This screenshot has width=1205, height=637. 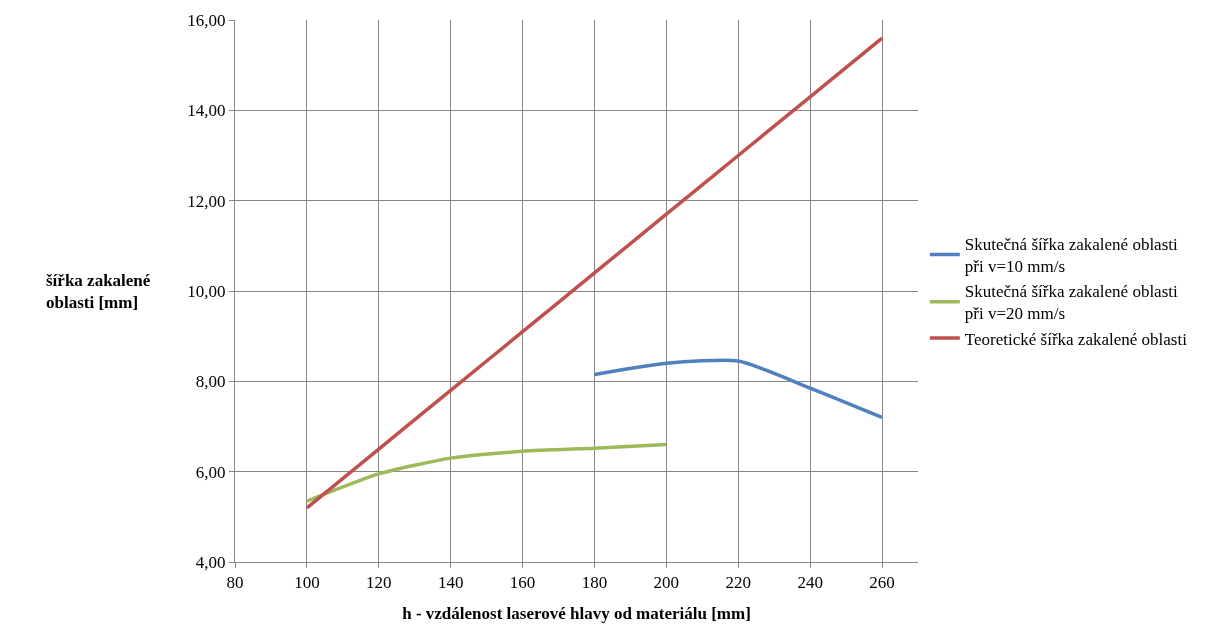 I want to click on y-tick-label: 14,00, so click(x=206, y=111).